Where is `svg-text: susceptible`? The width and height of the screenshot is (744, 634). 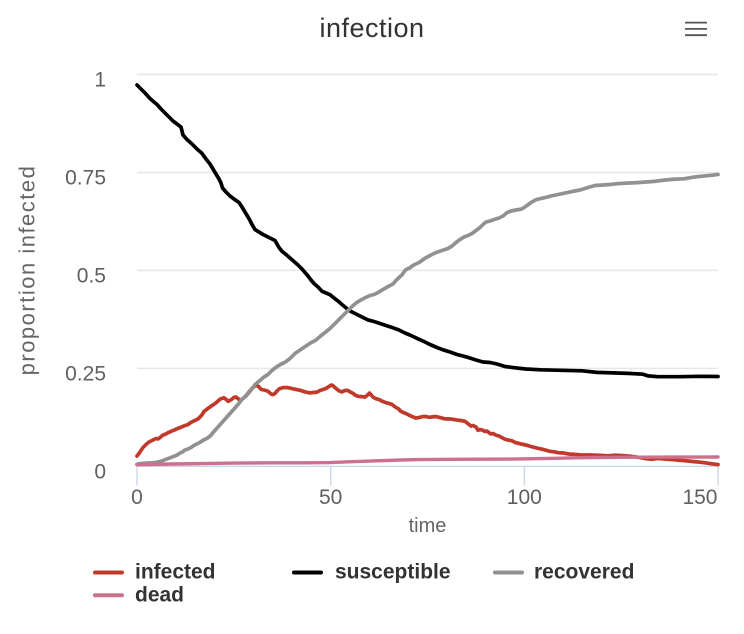 svg-text: susceptible is located at coordinates (393, 571).